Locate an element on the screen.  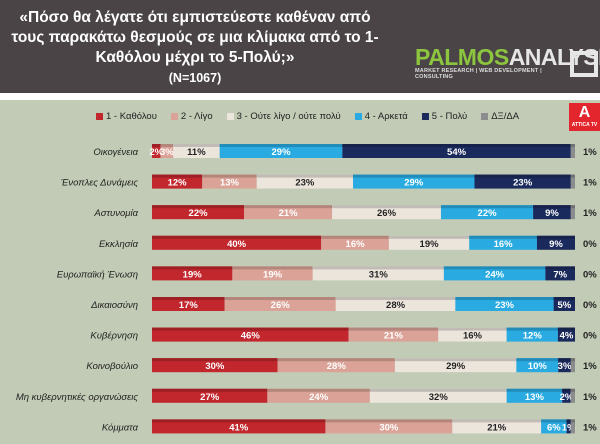
data-label: 13% is located at coordinates (535, 397).